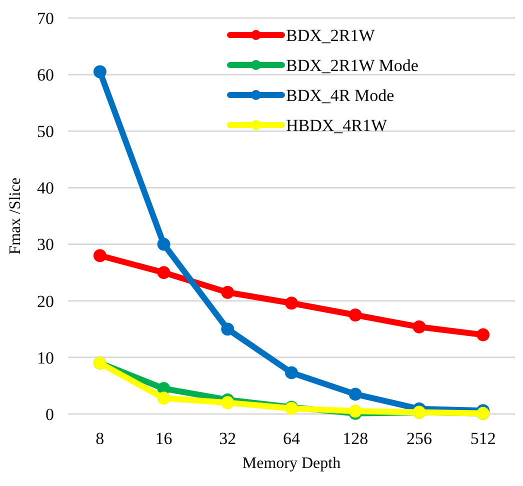  What do you see at coordinates (45, 358) in the screenshot?
I see `y-tick-label: 10` at bounding box center [45, 358].